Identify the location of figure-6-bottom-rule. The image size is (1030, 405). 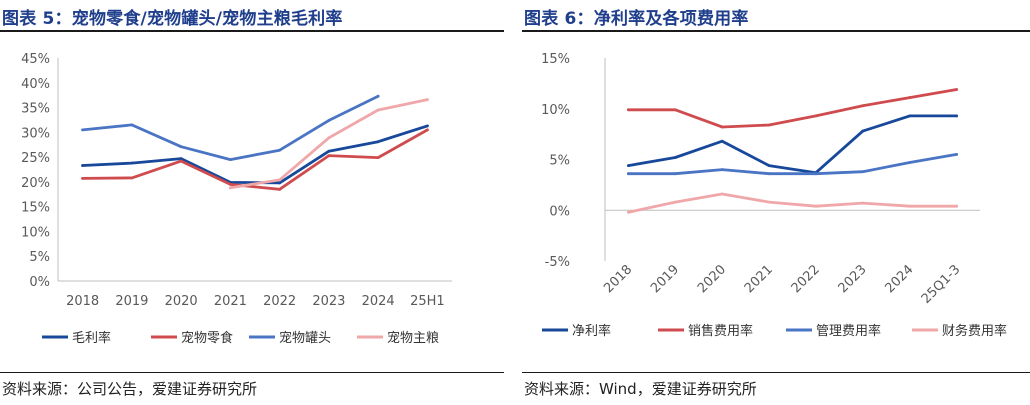
(776, 372).